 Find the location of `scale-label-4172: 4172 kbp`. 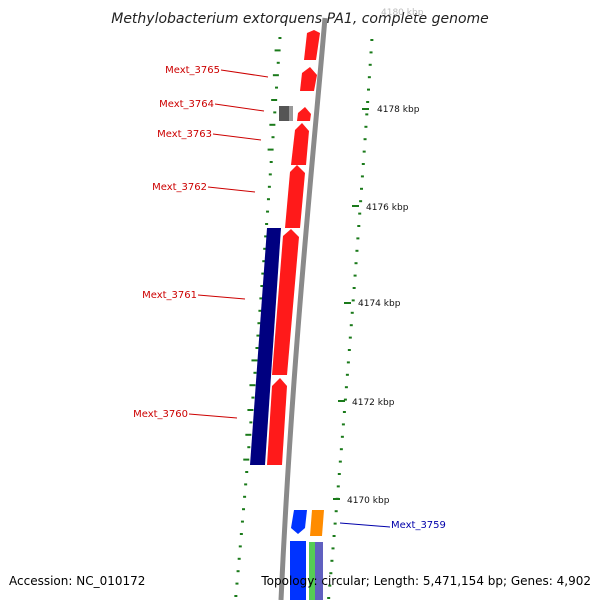

scale-label-4172: 4172 kbp is located at coordinates (373, 403).